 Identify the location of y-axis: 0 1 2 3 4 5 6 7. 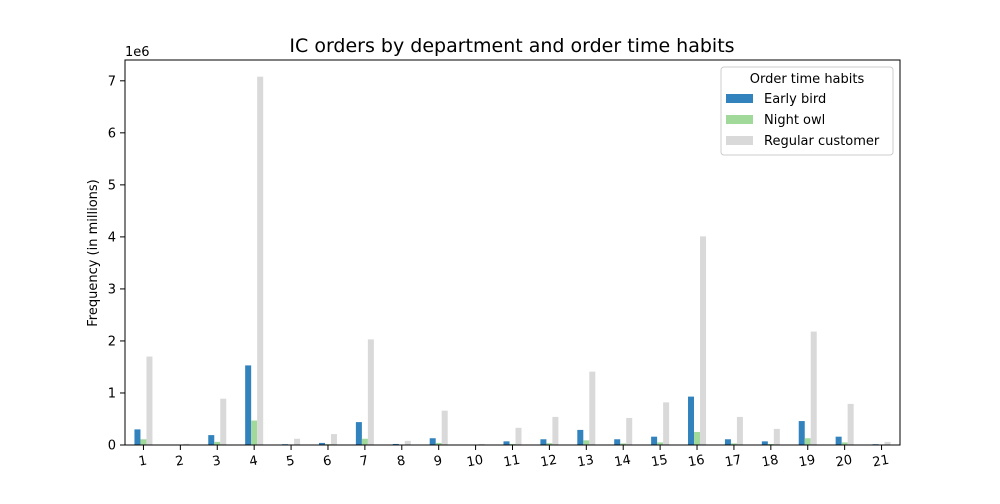
(116, 263).